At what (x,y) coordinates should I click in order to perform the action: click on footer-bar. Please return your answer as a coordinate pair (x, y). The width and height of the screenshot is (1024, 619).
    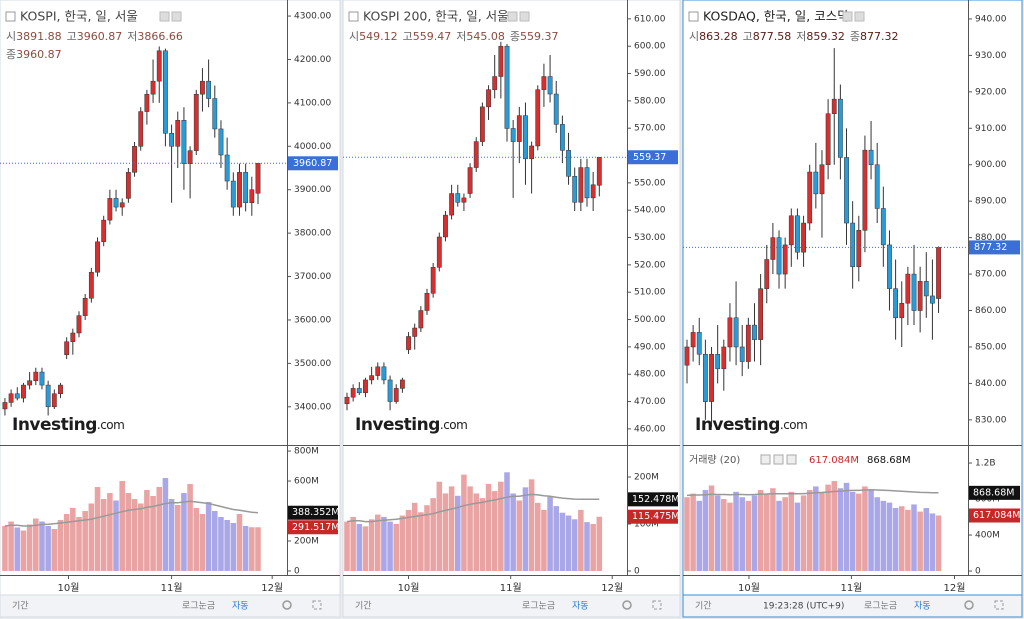
    Looking at the image, I should click on (511, 606).